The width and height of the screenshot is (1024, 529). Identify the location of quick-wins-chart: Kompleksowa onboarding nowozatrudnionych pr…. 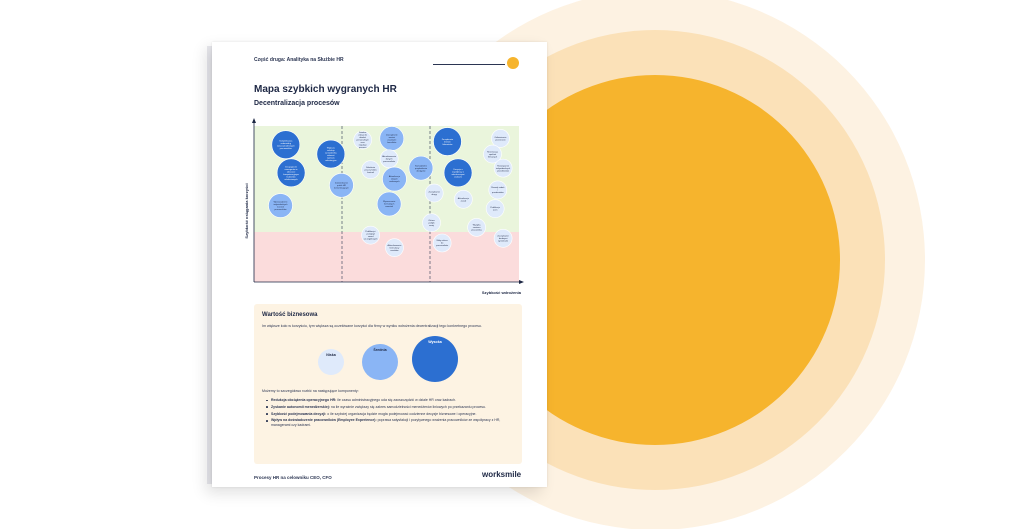
(384, 206).